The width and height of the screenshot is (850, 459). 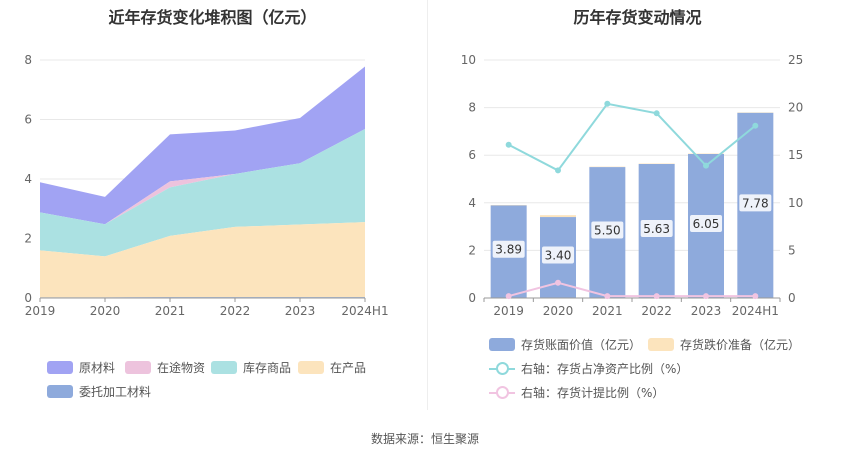 I want to click on left-y-tick: 6, so click(x=28, y=120).